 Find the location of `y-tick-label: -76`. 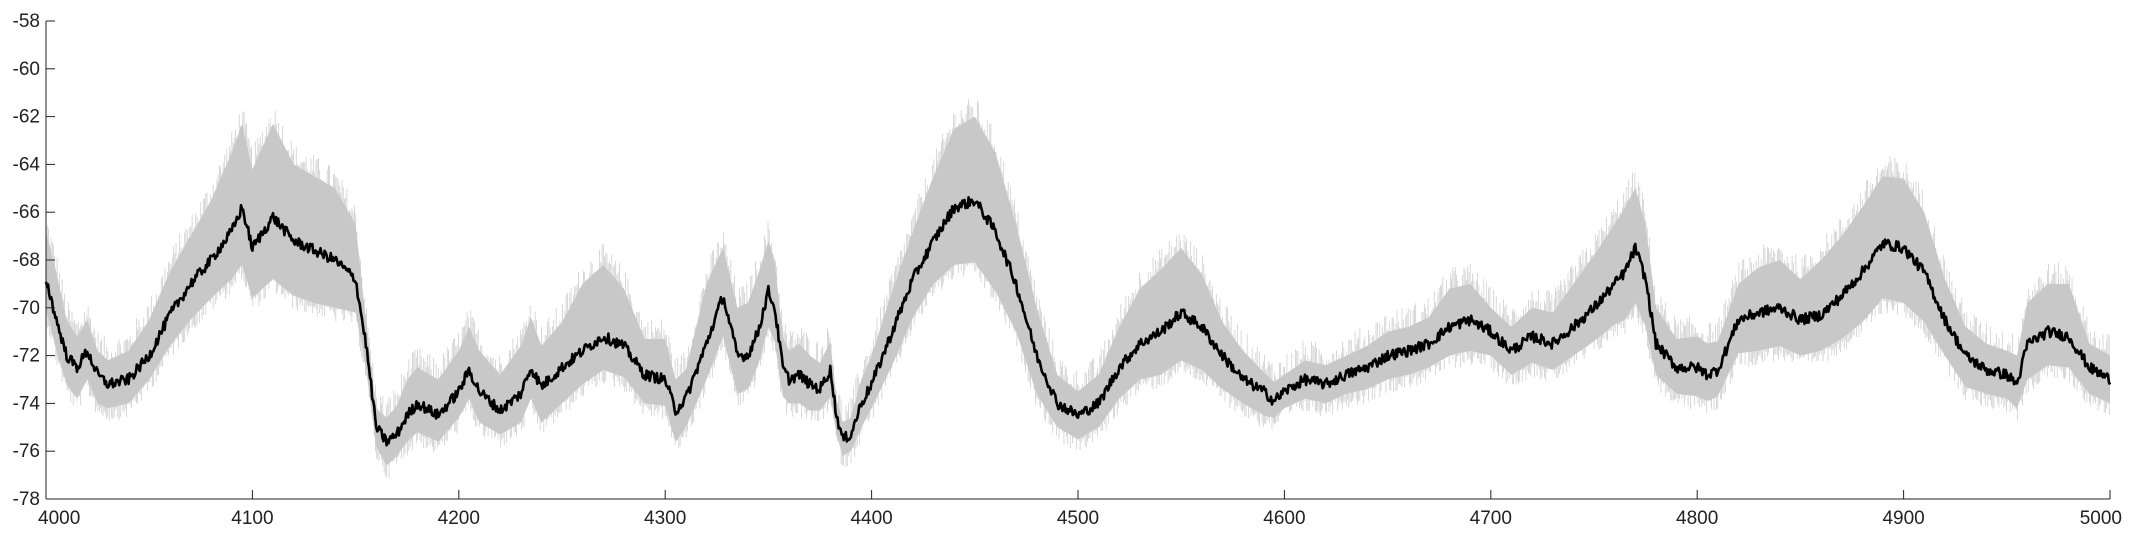

y-tick-label: -76 is located at coordinates (26, 451).